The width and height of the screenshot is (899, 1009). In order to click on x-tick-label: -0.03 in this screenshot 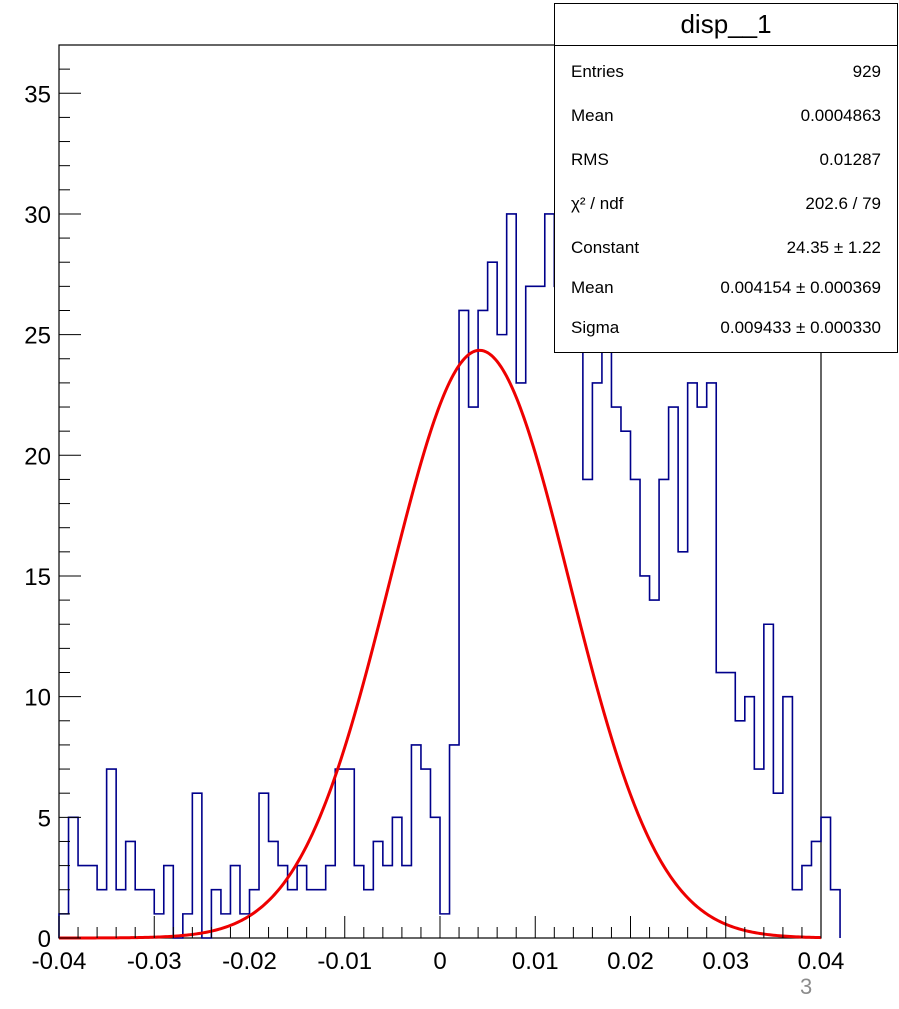, I will do `click(154, 961)`.